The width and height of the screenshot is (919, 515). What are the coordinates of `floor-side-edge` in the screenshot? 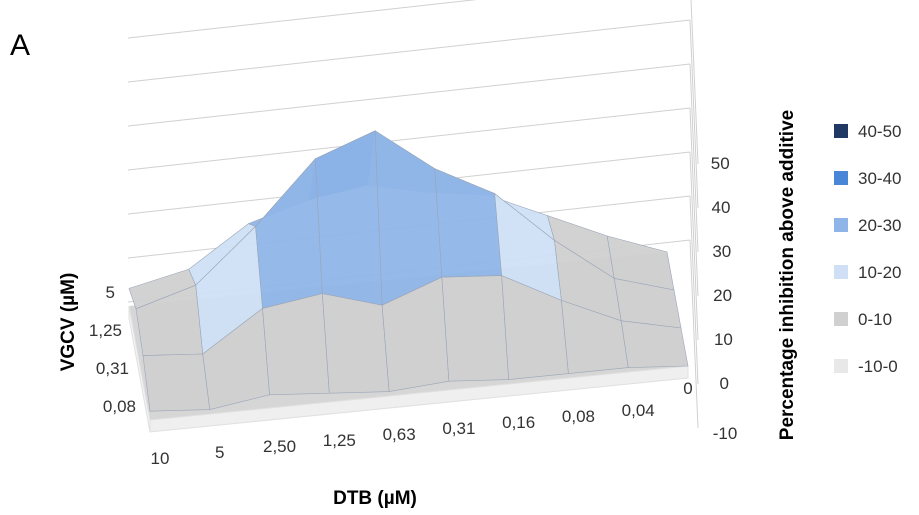 It's located at (139, 369).